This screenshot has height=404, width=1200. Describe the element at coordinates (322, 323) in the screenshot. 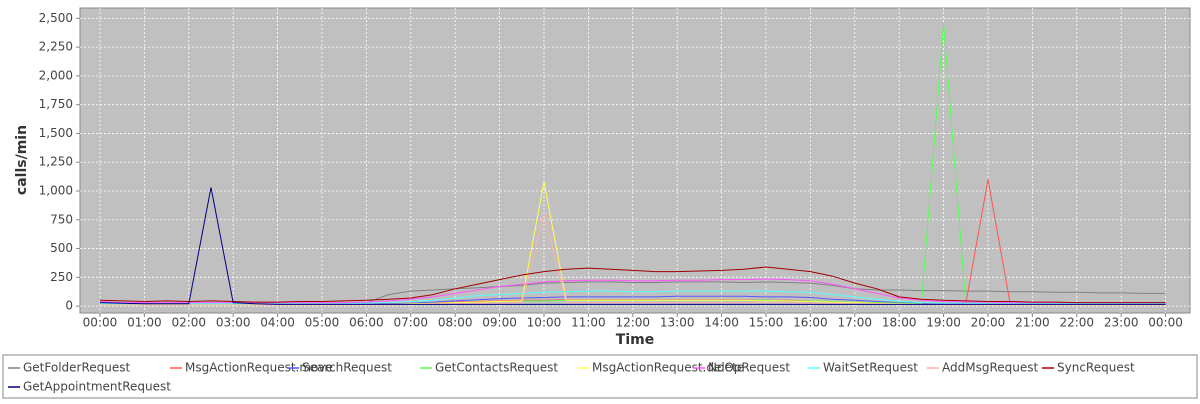

I see `x-tick-label: 05:00` at that location.